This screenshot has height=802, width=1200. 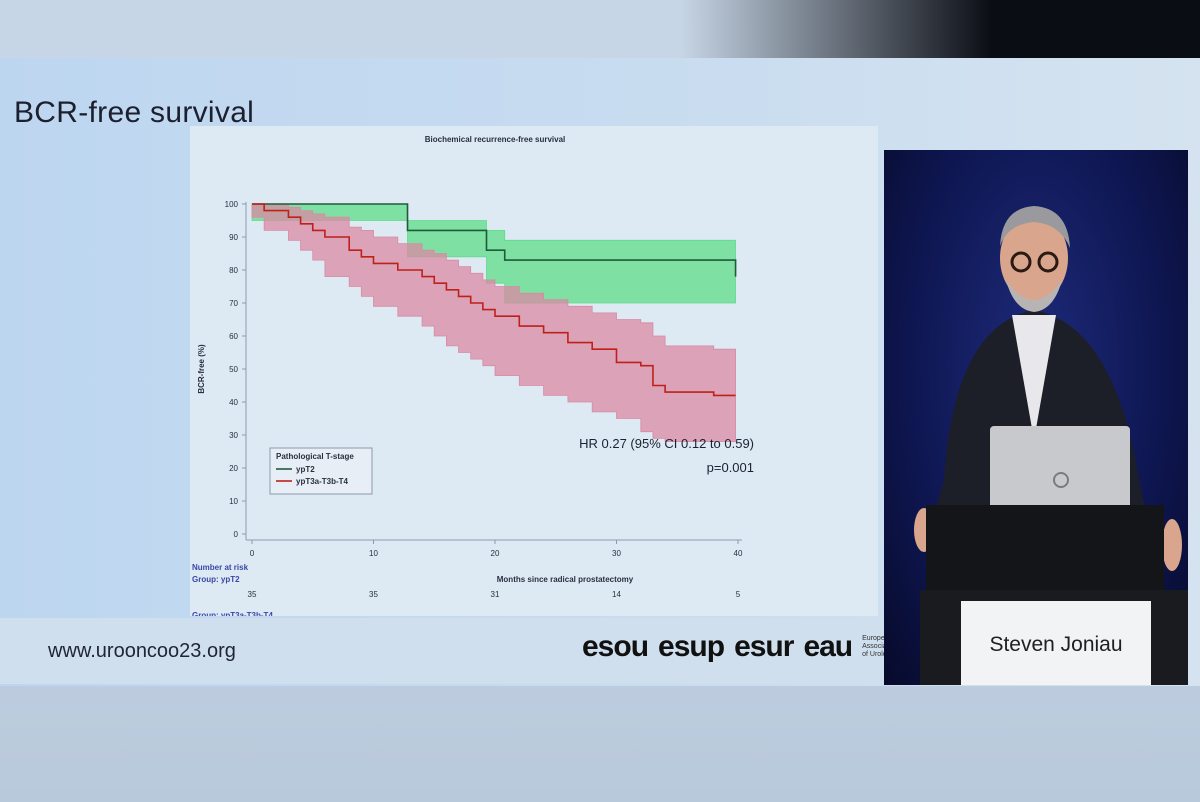 What do you see at coordinates (1021, 262) in the screenshot?
I see `glasses-left-icon` at bounding box center [1021, 262].